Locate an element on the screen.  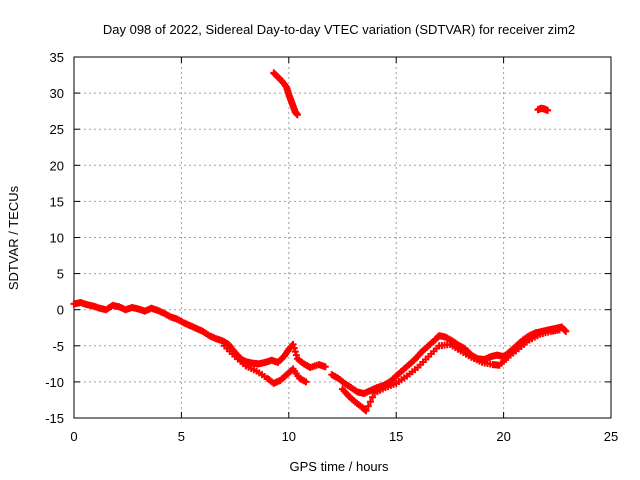
y-axis-label: SDTVAR / TECUs is located at coordinates (13, 237).